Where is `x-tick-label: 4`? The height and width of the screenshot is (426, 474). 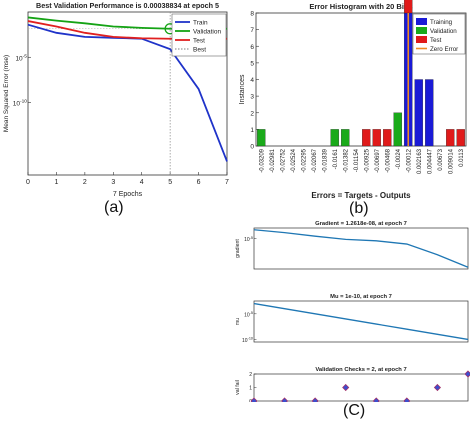 x-tick-label: 4 is located at coordinates (142, 182).